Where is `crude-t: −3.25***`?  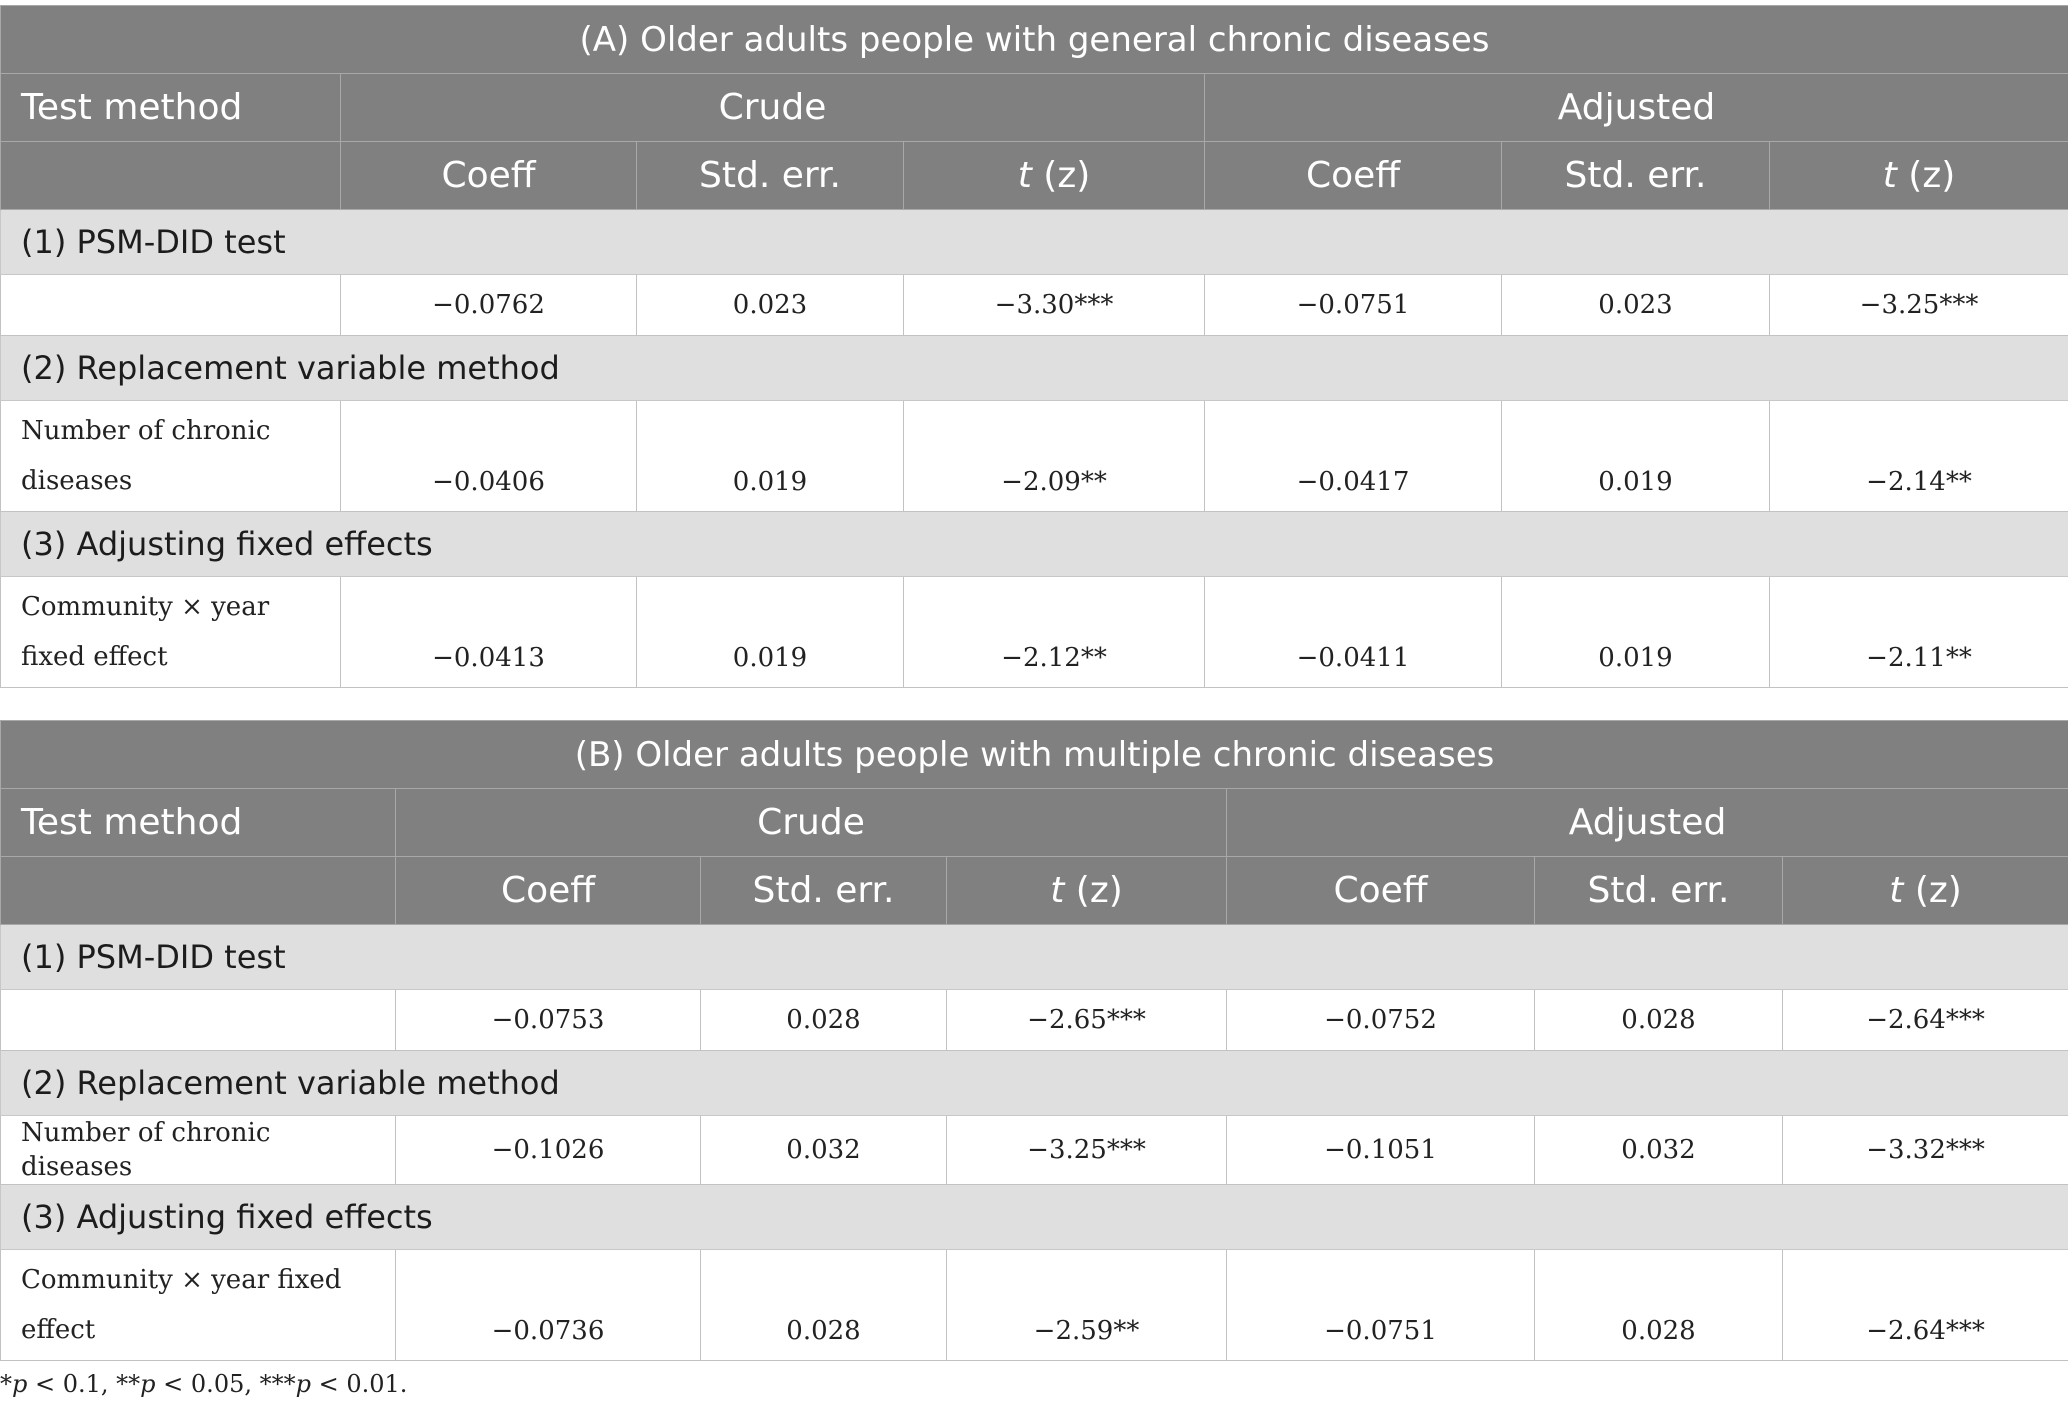 crude-t: −3.25*** is located at coordinates (1086, 1150).